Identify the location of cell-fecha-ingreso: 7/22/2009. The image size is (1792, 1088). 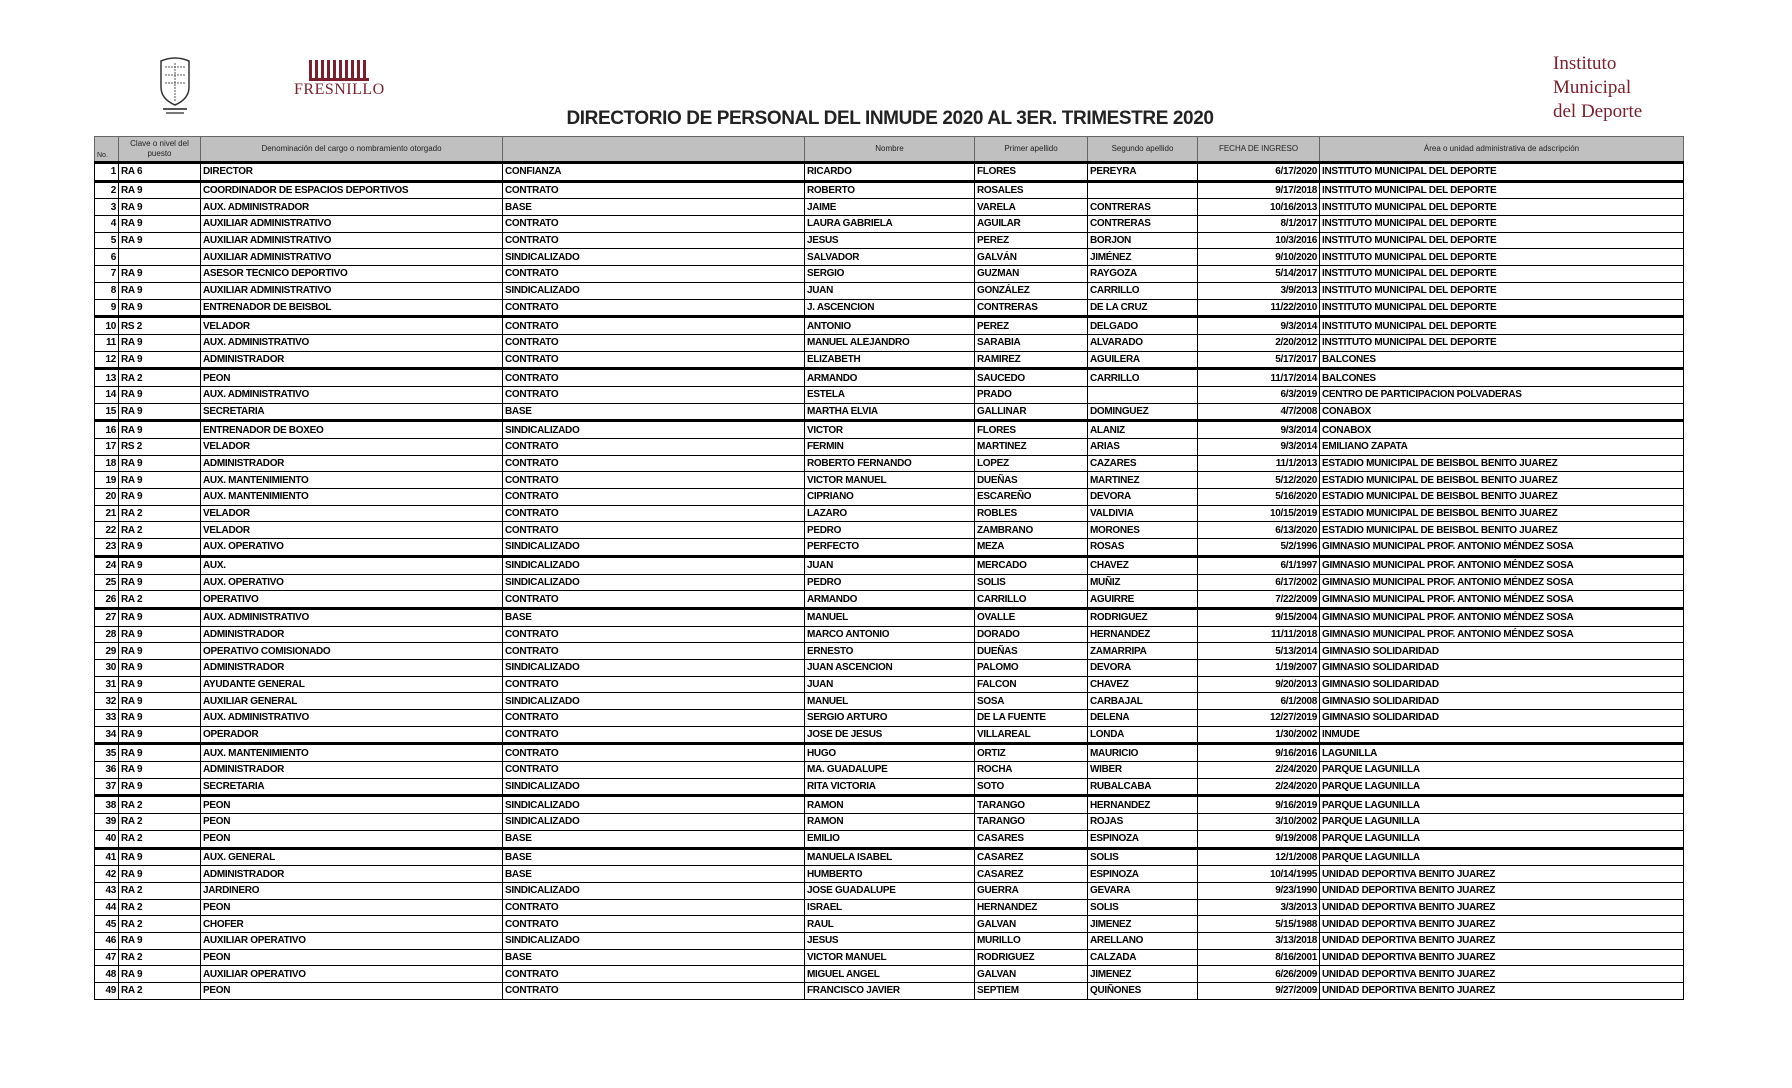
(1258, 600).